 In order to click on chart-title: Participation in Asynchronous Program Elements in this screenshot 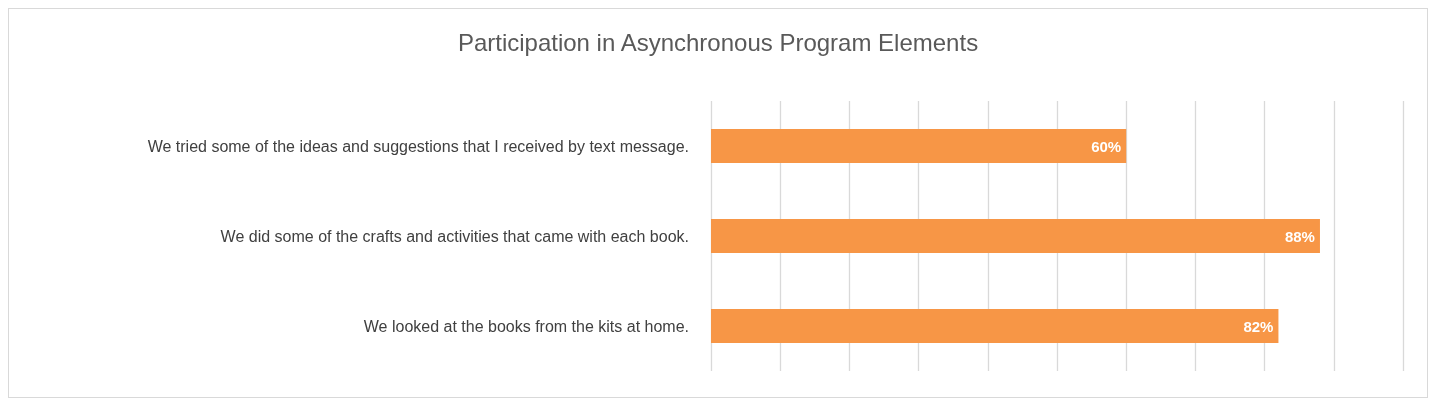, I will do `click(718, 42)`.